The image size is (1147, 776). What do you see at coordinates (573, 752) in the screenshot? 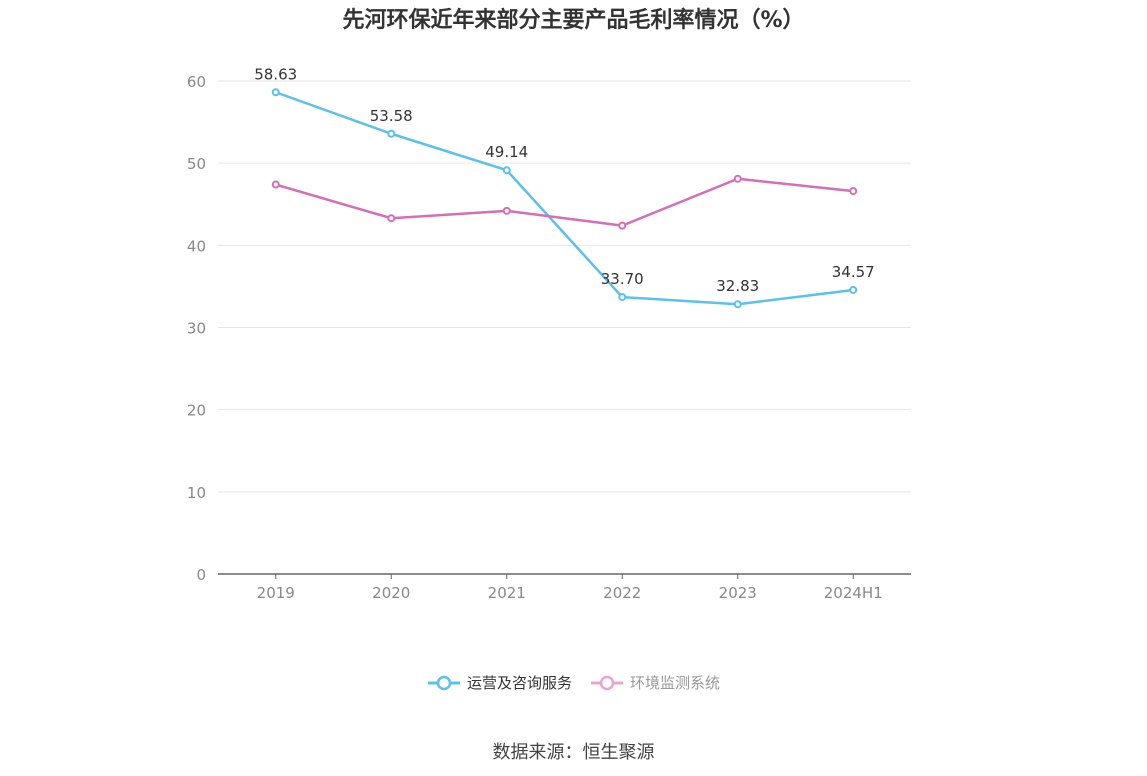
I see `source-note: 数据来源：恒生聚源` at bounding box center [573, 752].